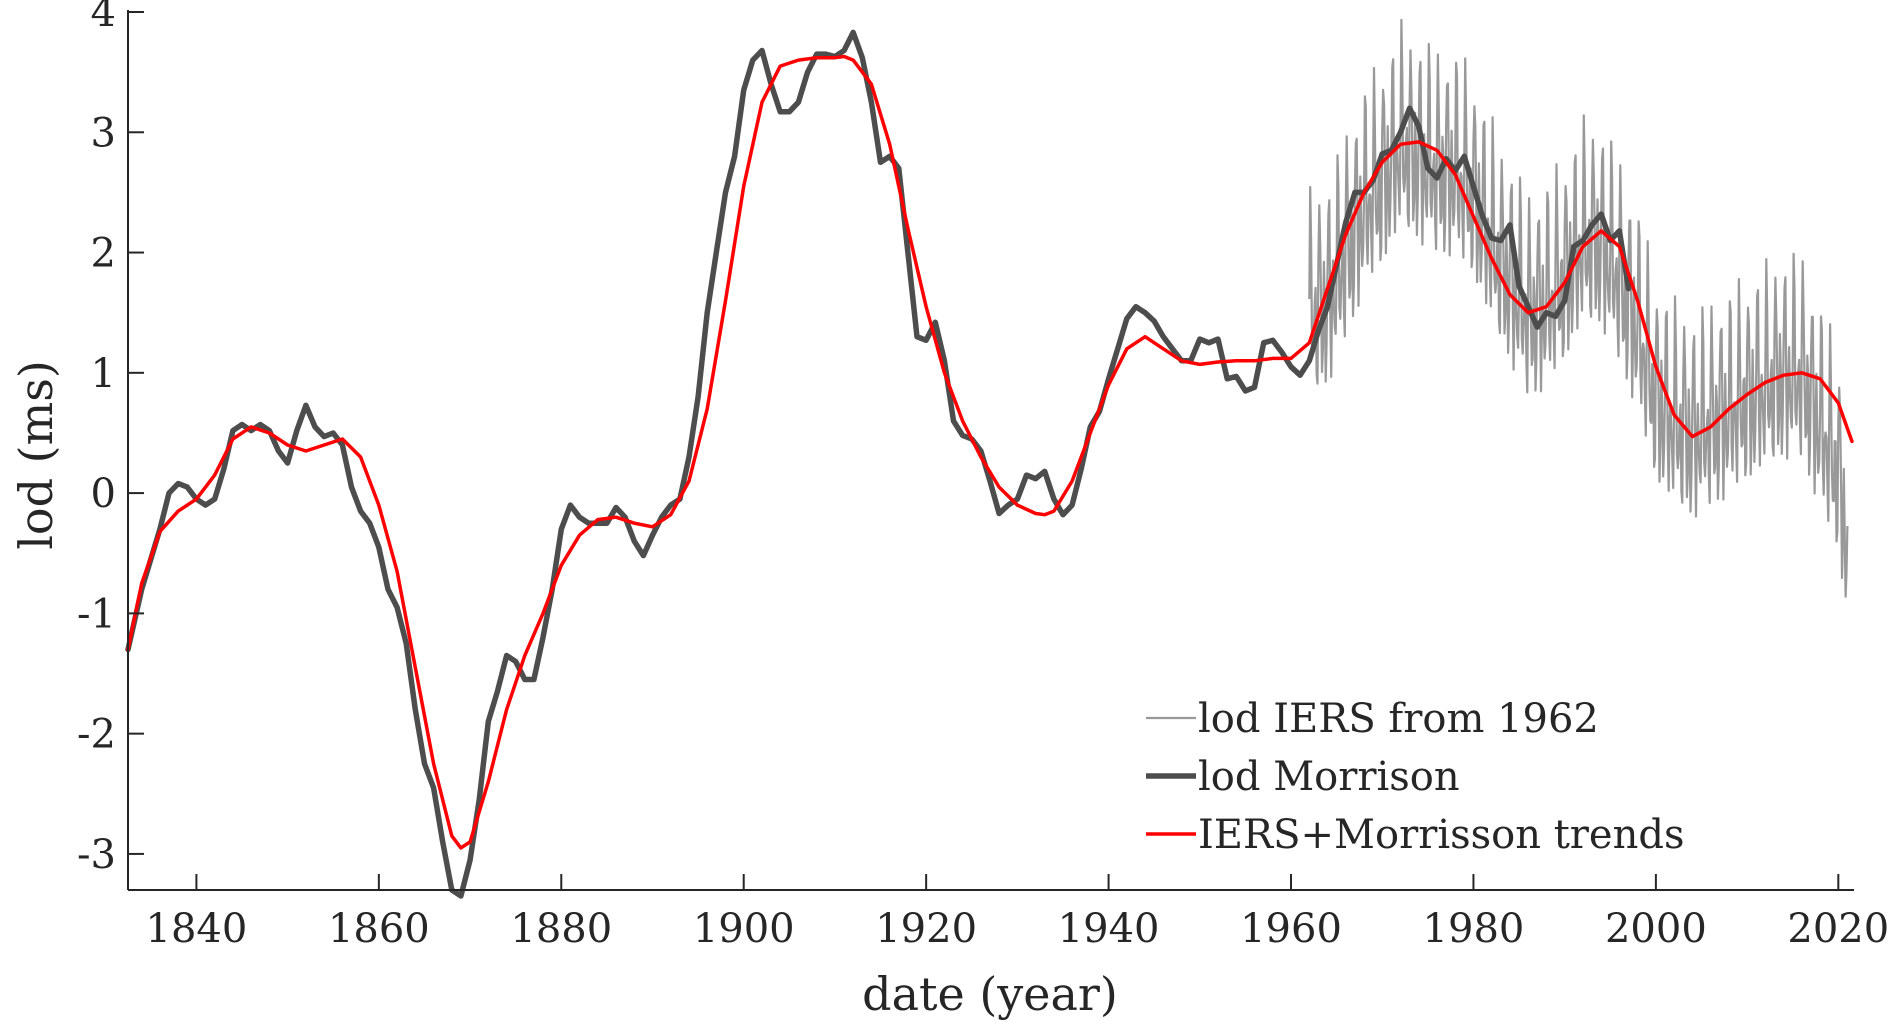 Image resolution: width=1890 pixels, height=1033 pixels. I want to click on x-tick-label: 1860, so click(379, 929).